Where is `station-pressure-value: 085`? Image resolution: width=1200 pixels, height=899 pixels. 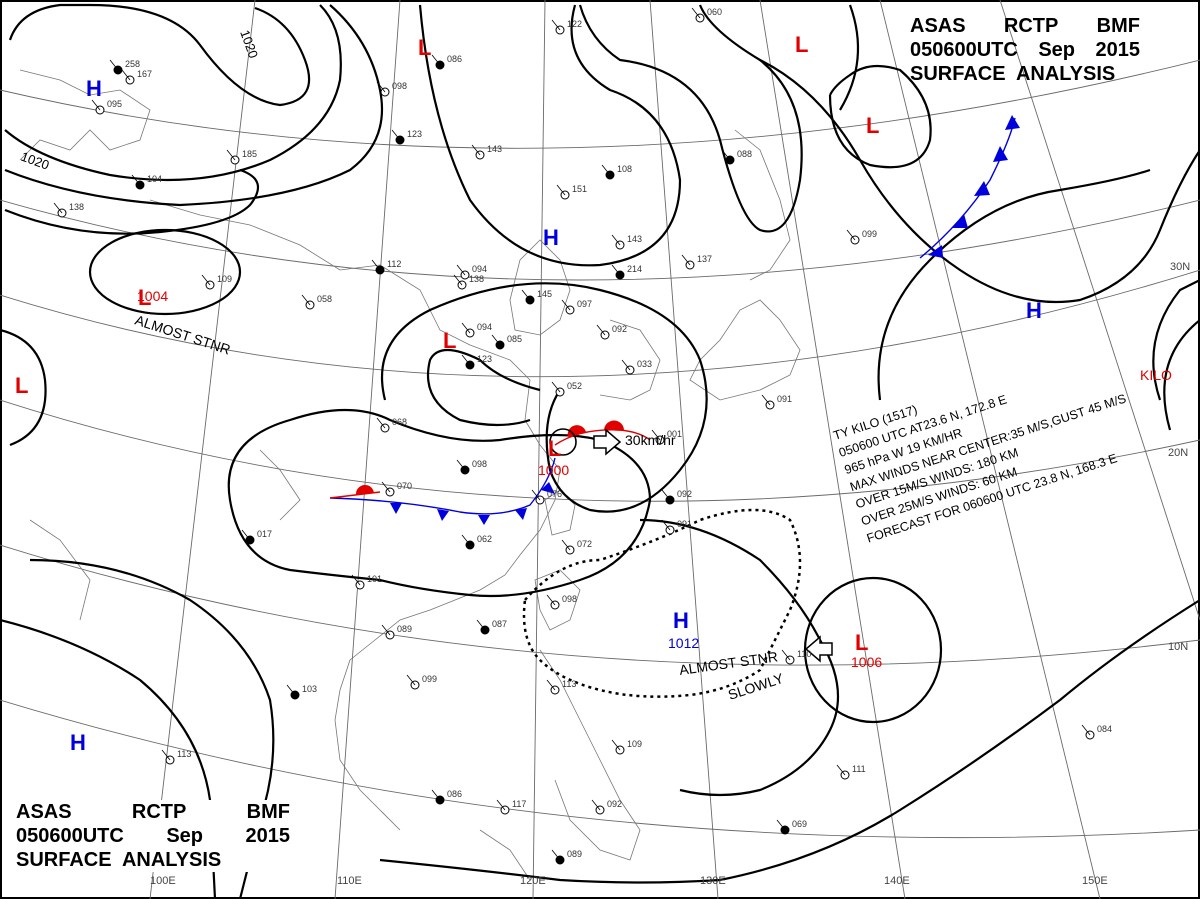
station-pressure-value: 085 is located at coordinates (514, 339).